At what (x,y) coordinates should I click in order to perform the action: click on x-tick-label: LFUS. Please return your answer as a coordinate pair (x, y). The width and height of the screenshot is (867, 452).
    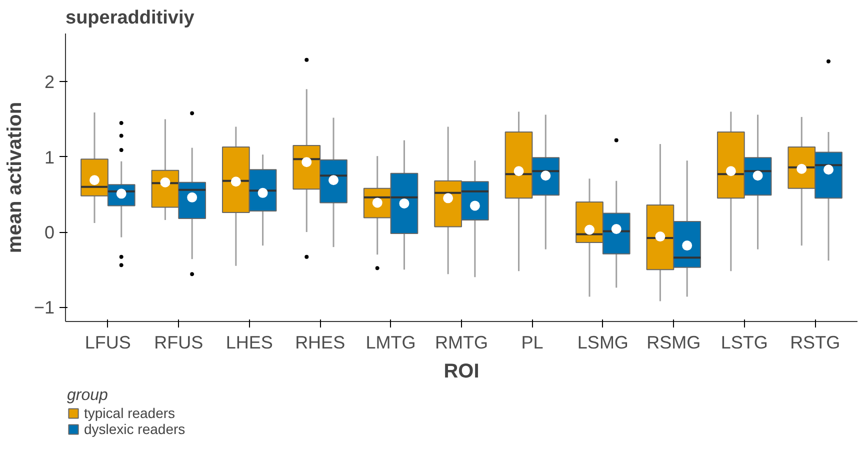
    Looking at the image, I should click on (107, 342).